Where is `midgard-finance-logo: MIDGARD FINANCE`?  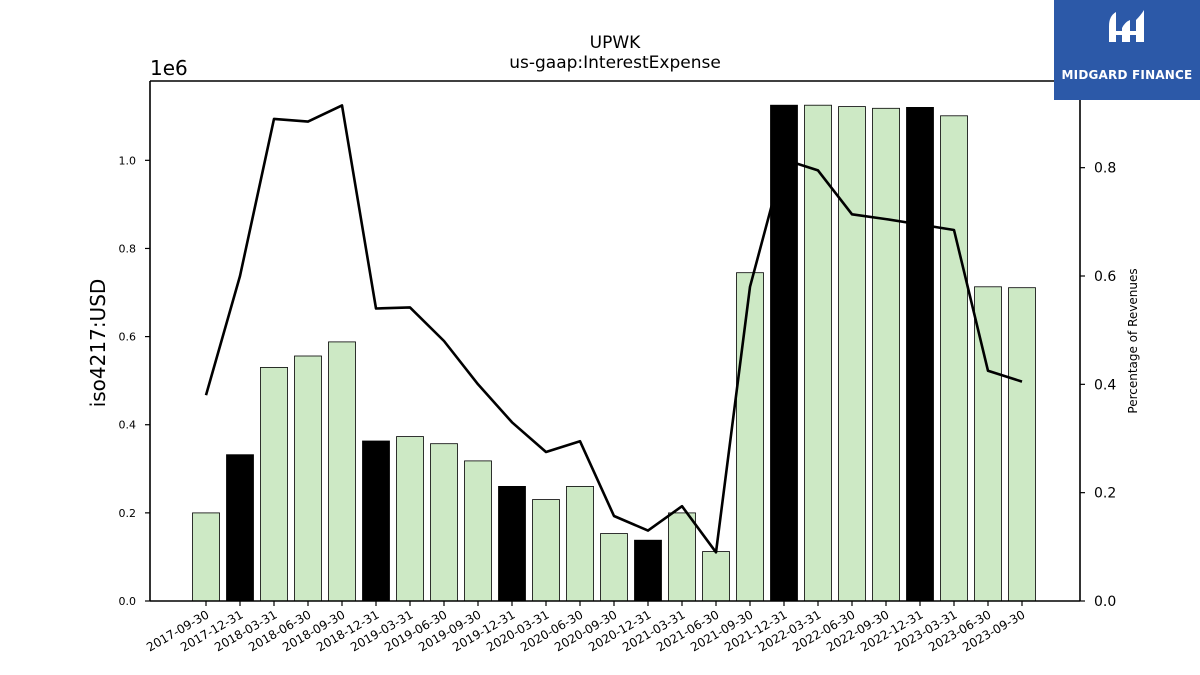 midgard-finance-logo: MIDGARD FINANCE is located at coordinates (1127, 50).